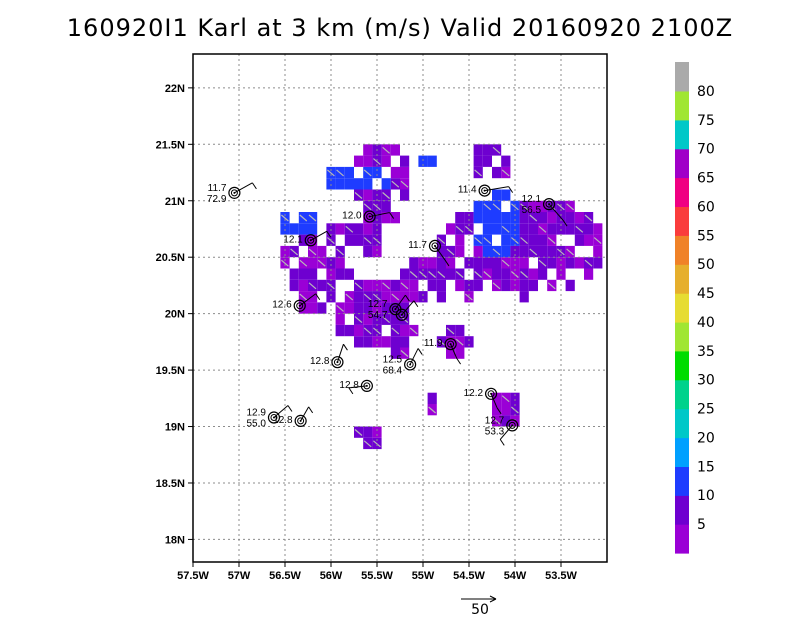  Describe the element at coordinates (407, 310) in the screenshot. I see `observation-marker` at that location.